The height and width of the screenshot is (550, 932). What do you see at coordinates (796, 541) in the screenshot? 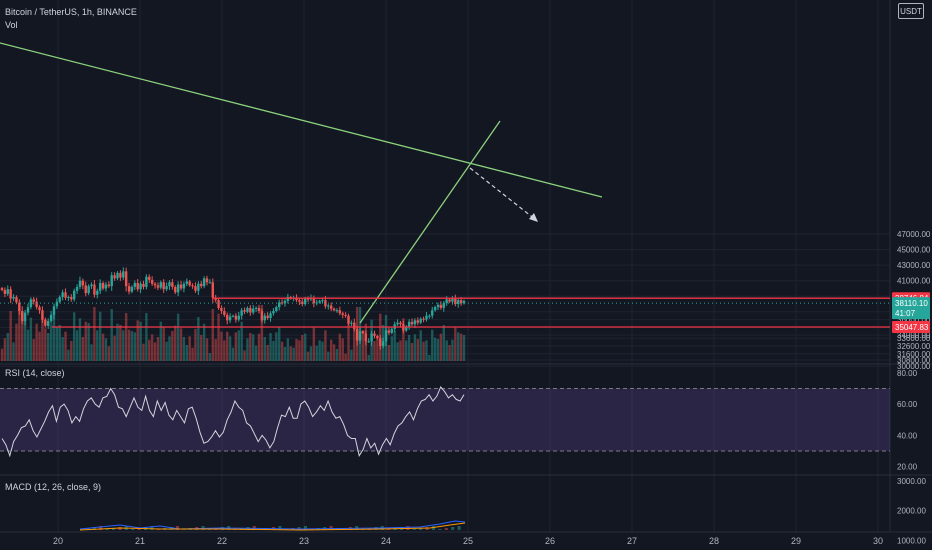
I see `time-tick-label: 29` at bounding box center [796, 541].